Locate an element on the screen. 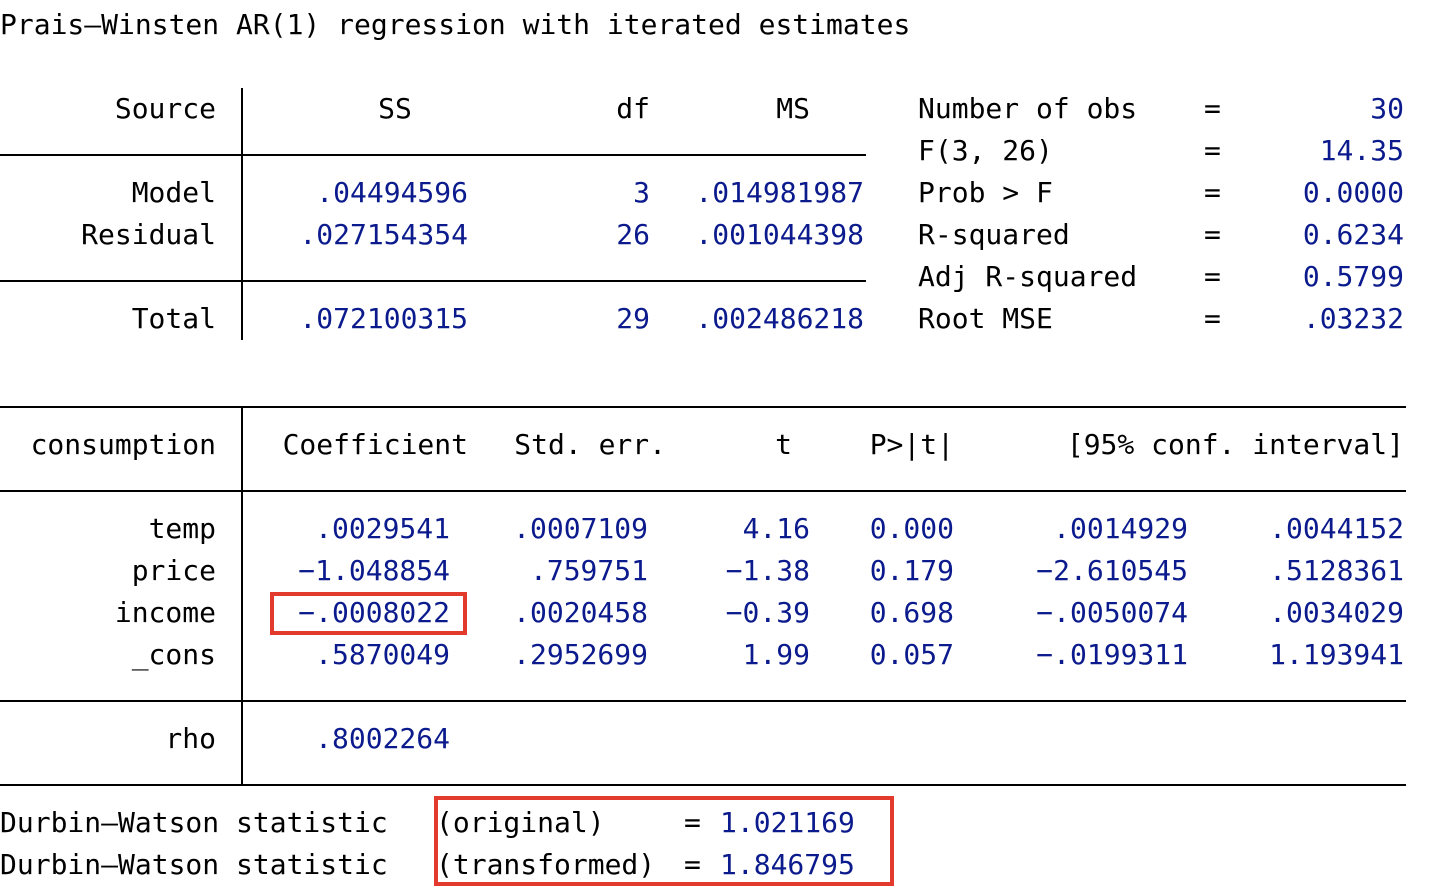 Image resolution: width=1440 pixels, height=896 pixels. coef-p: 0.179 is located at coordinates (911, 570).